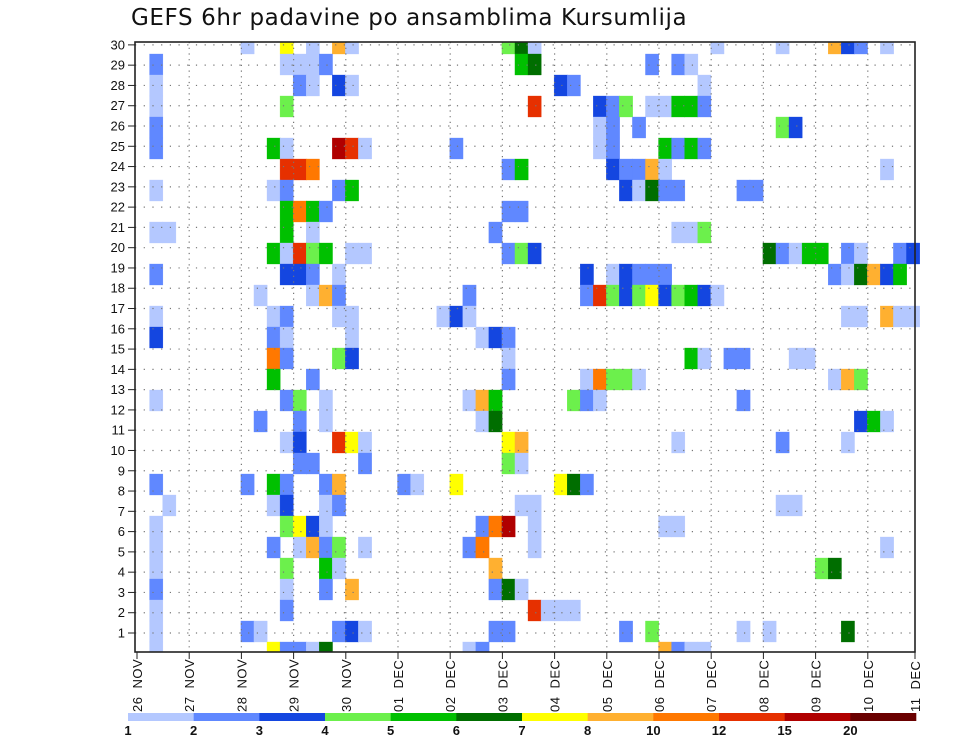 The image size is (960, 742). What do you see at coordinates (659, 686) in the screenshot?
I see `x-tick-label: 06 DEC` at bounding box center [659, 686].